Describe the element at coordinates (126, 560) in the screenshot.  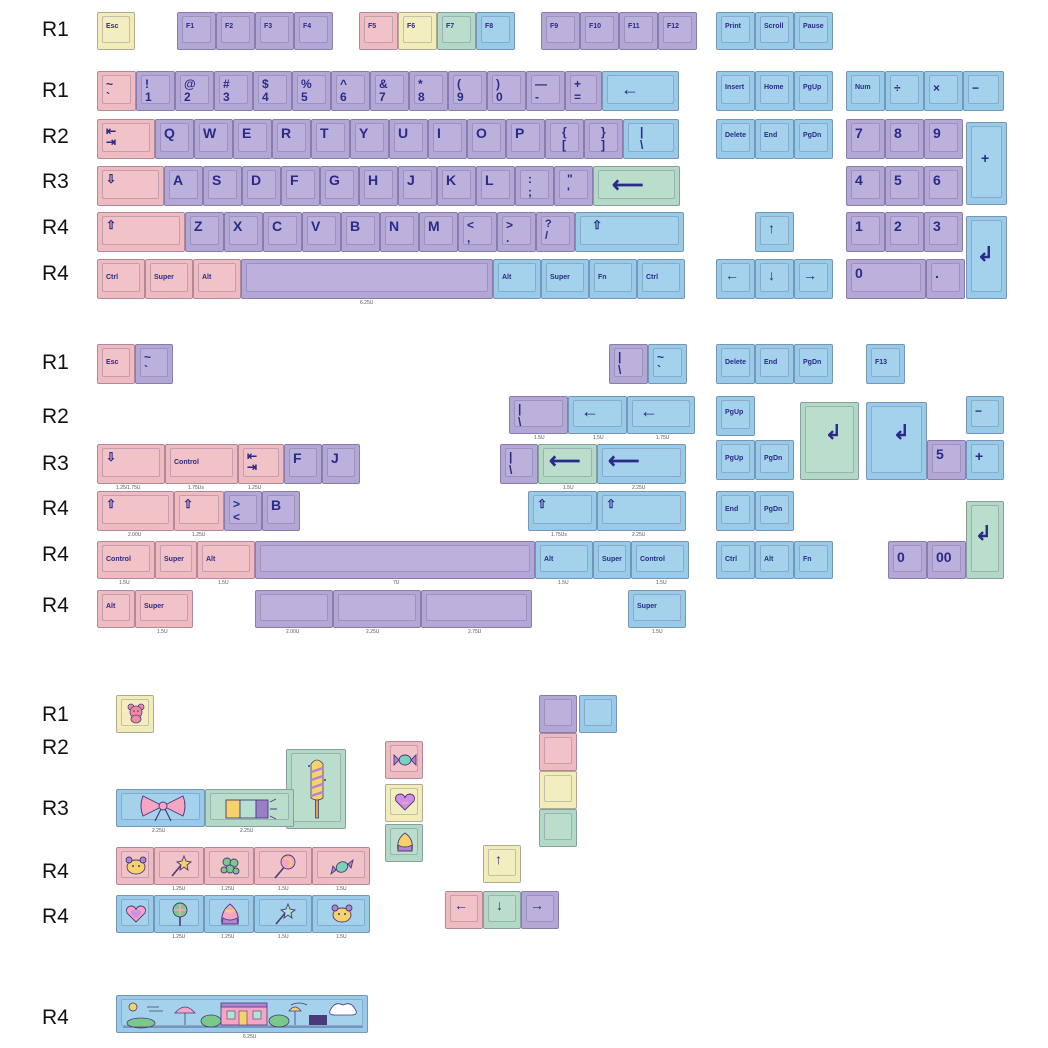
I see `key-control-15u: Control` at that location.